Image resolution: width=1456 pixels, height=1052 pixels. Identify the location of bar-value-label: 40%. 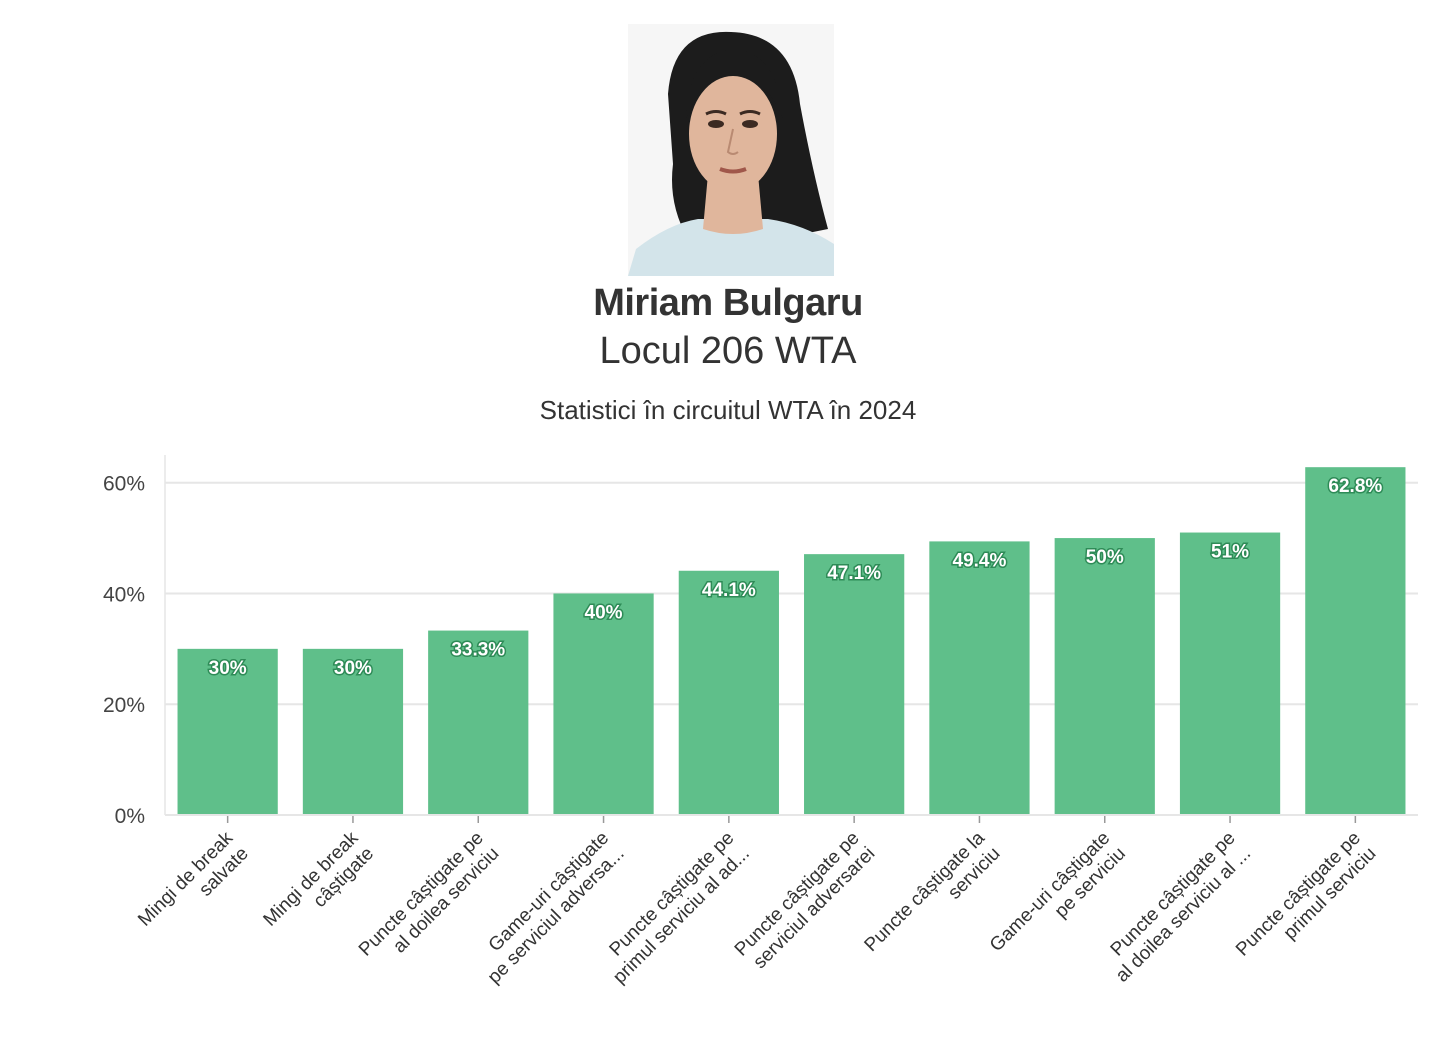
(604, 612).